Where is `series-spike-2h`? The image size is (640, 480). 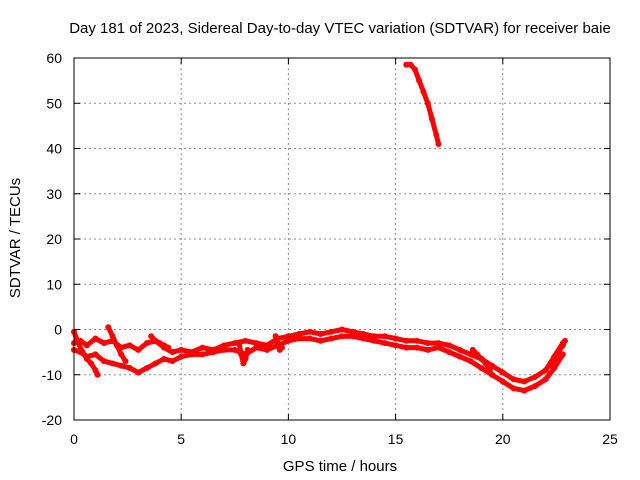
series-spike-2h is located at coordinates (117, 344).